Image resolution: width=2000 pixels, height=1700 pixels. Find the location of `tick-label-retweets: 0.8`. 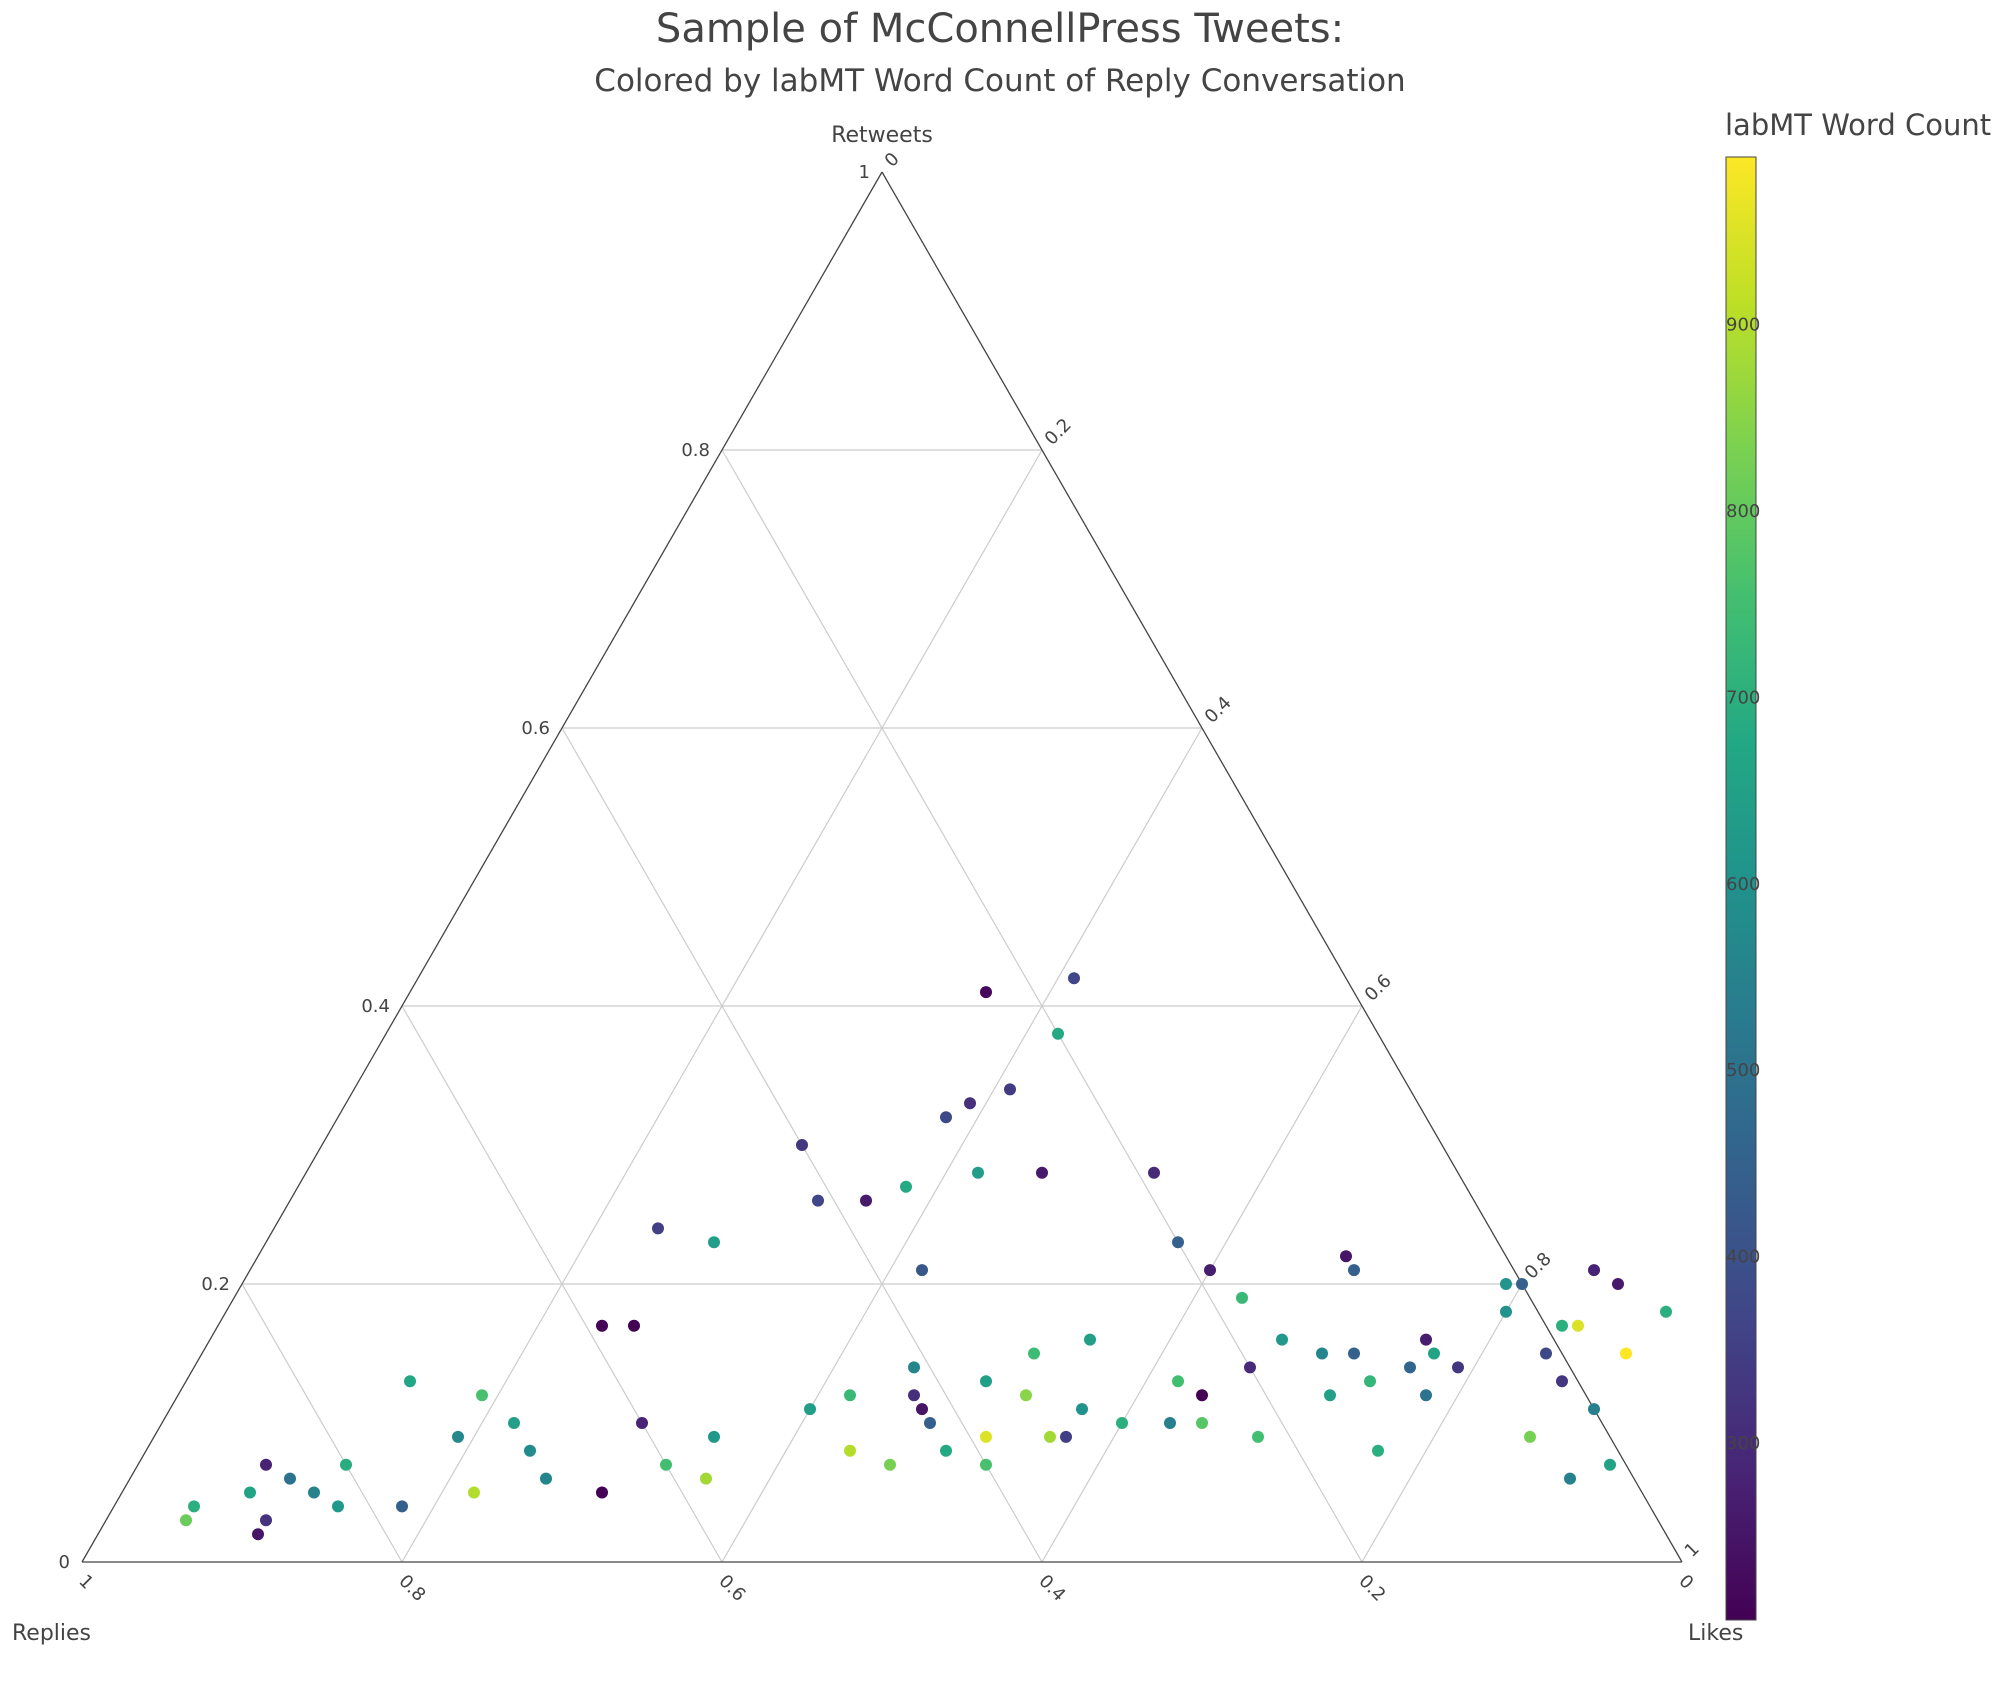

tick-label-retweets: 0.8 is located at coordinates (695, 450).